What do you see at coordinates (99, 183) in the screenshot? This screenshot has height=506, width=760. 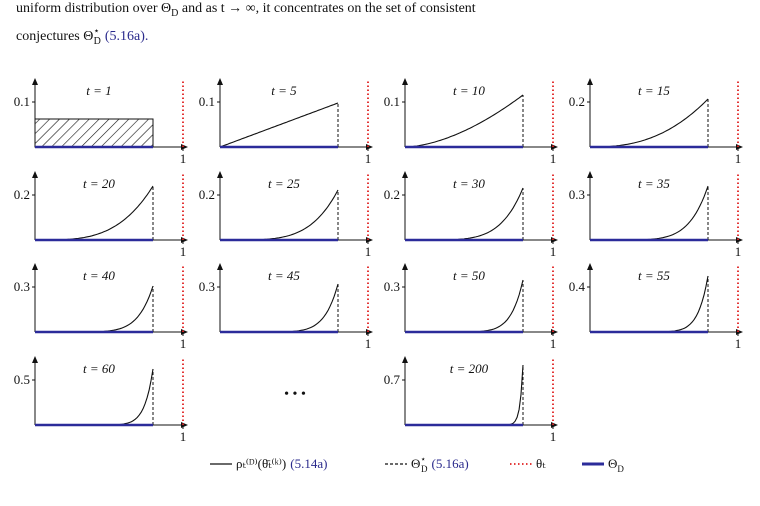 I see `panel-title: t = 20` at bounding box center [99, 183].